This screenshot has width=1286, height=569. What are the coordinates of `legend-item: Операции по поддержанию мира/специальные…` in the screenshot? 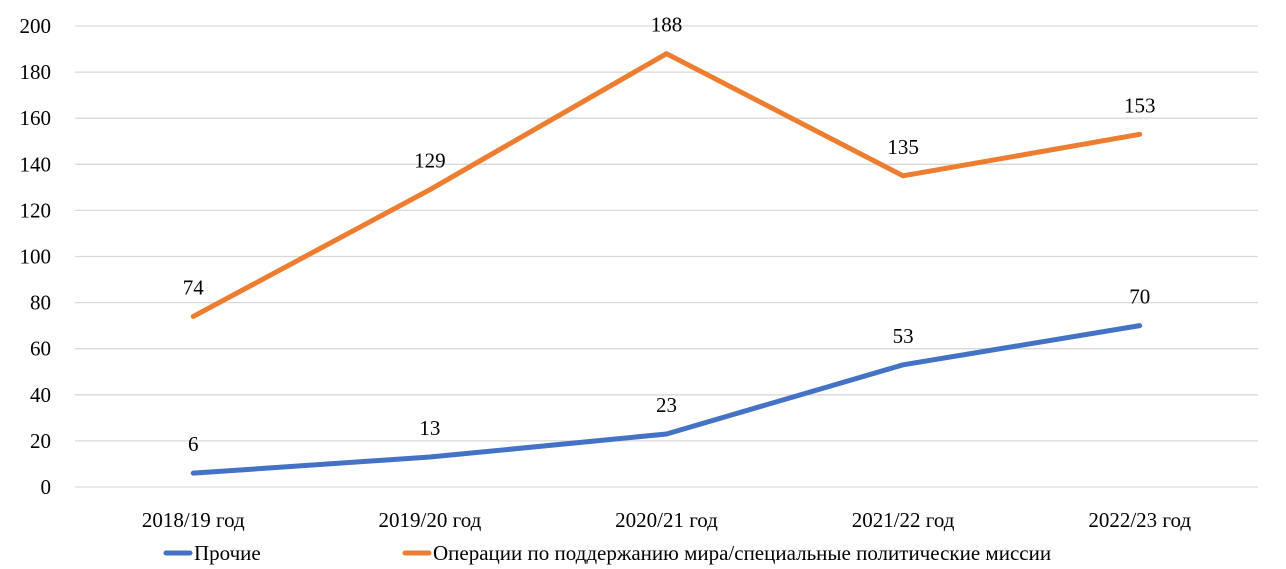 It's located at (726, 553).